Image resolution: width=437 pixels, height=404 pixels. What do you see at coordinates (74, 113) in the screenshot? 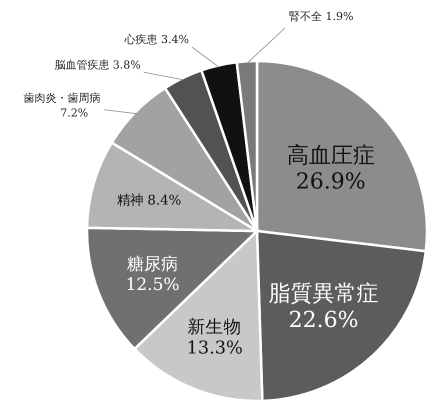
I see `data-label: 7.2%` at bounding box center [74, 113].